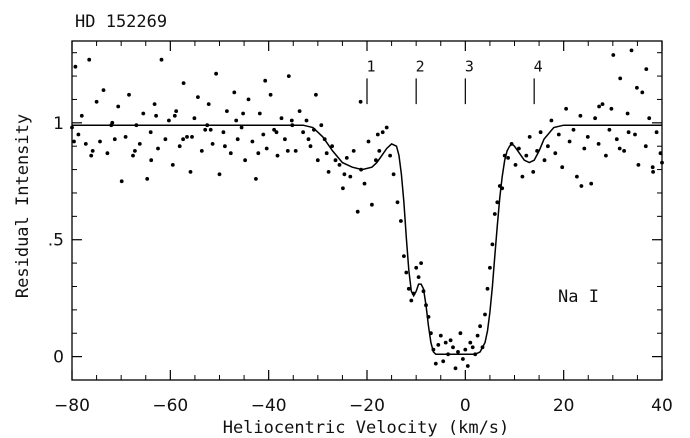  I want to click on x-axis-label: Heliocentric Velocity (km/s), so click(366, 428).